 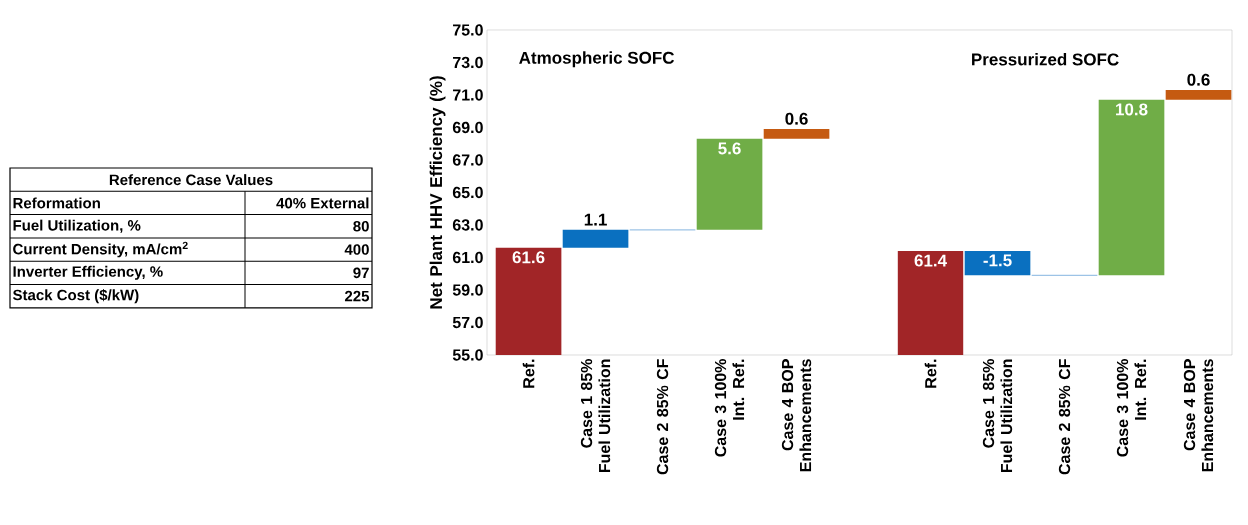 I want to click on text: Stack Cost ($/kW), so click(x=75, y=296).